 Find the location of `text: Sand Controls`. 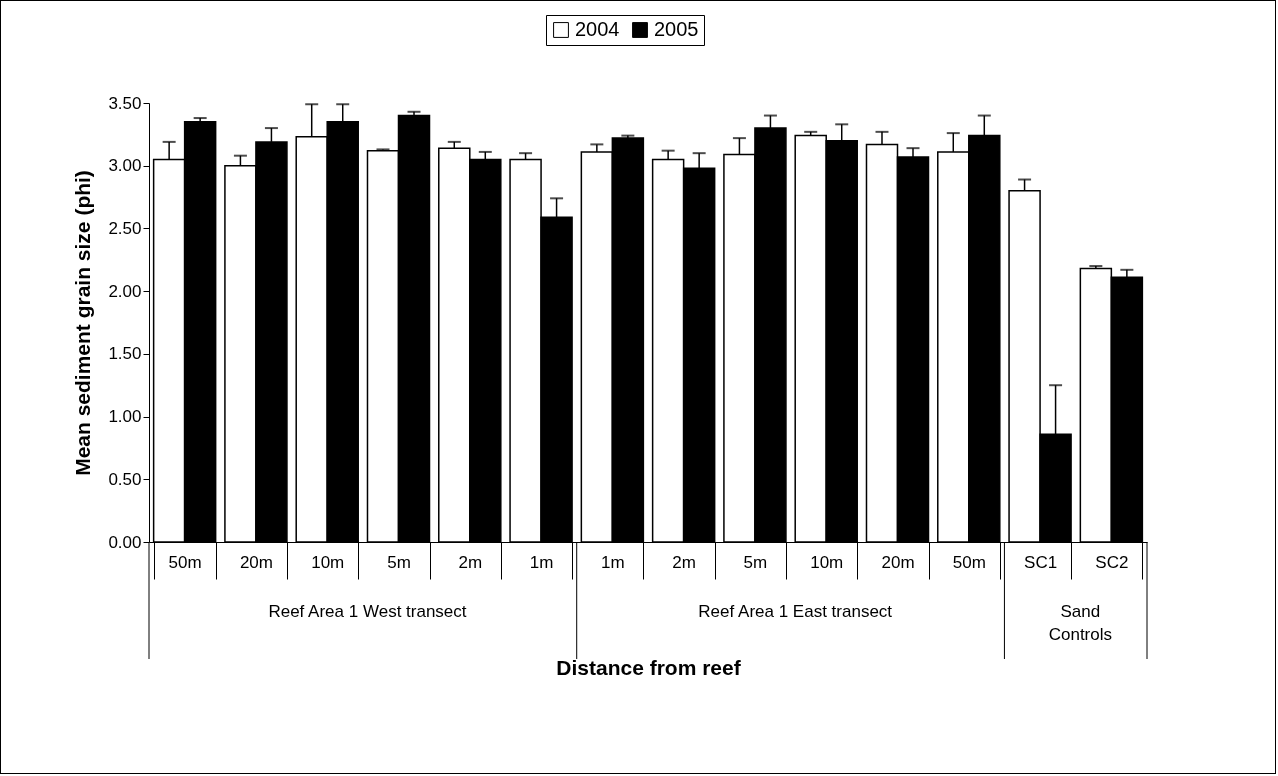

text: Sand Controls is located at coordinates (1080, 623).